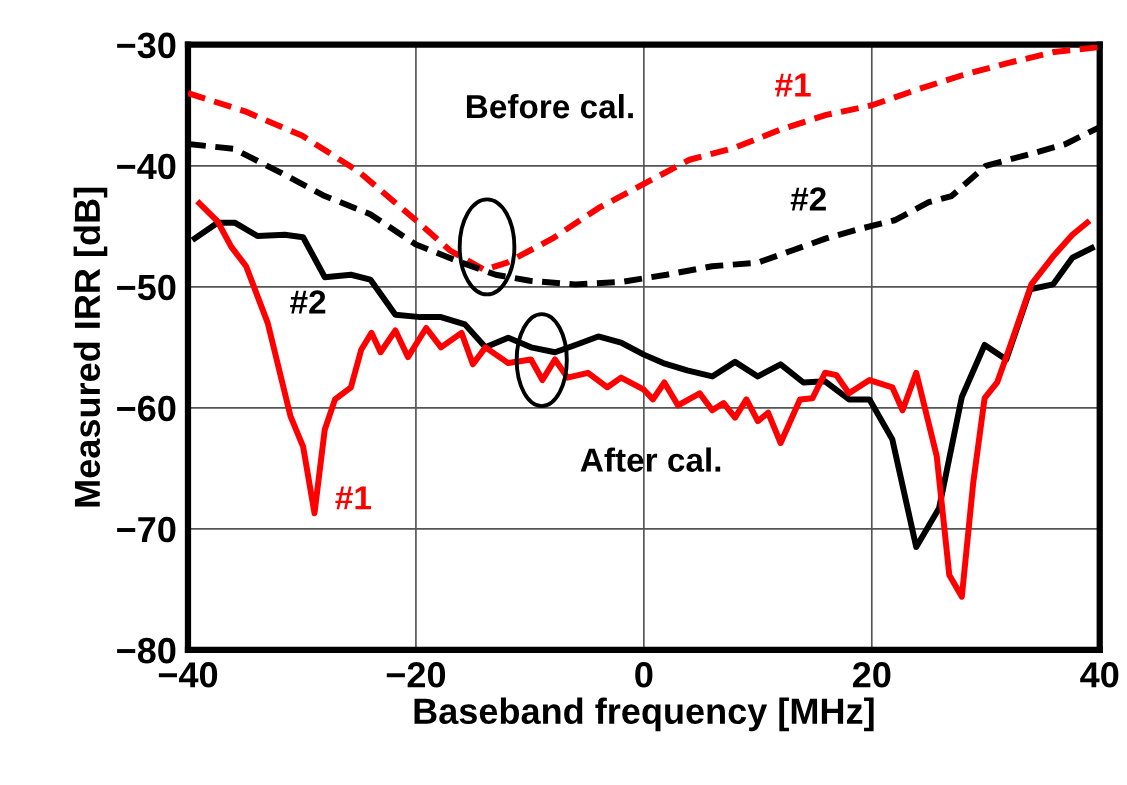 This screenshot has height=785, width=1127. Describe the element at coordinates (549, 106) in the screenshot. I see `annotation: Before cal.` at that location.